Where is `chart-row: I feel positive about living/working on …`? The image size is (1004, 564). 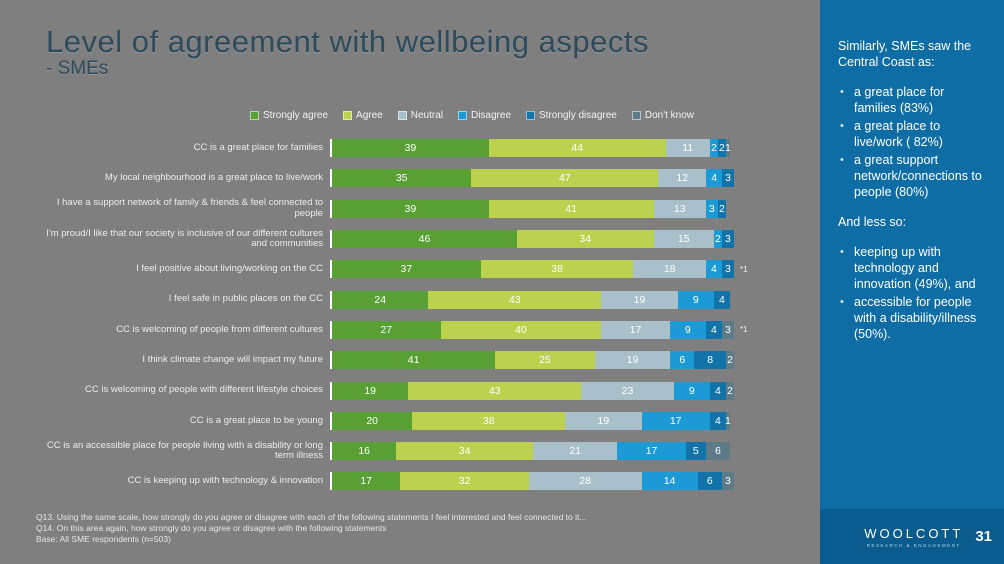
chart-row: I feel positive about living/working on … is located at coordinates (395, 269).